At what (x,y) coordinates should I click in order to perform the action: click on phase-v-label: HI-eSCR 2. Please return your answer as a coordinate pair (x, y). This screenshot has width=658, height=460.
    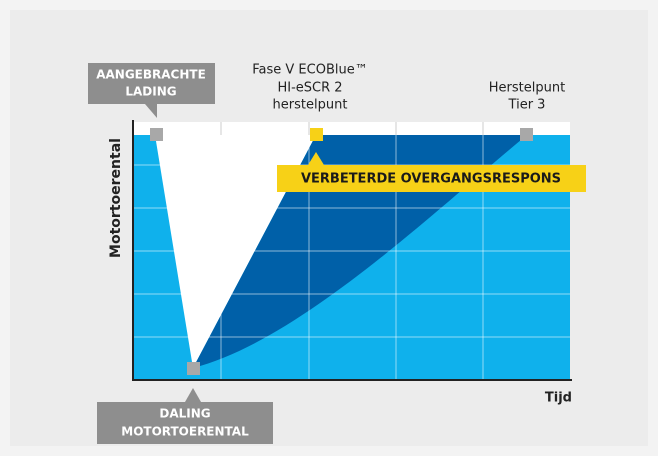
    Looking at the image, I should click on (309, 88).